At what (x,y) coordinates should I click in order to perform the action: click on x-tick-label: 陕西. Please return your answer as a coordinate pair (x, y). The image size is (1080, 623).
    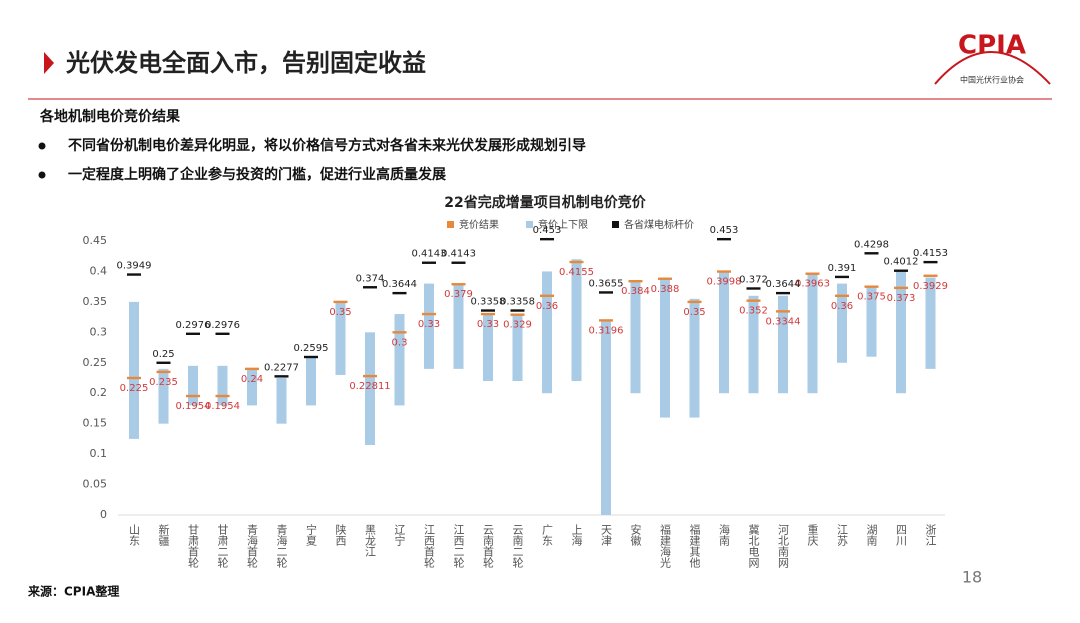
    Looking at the image, I should click on (340, 534).